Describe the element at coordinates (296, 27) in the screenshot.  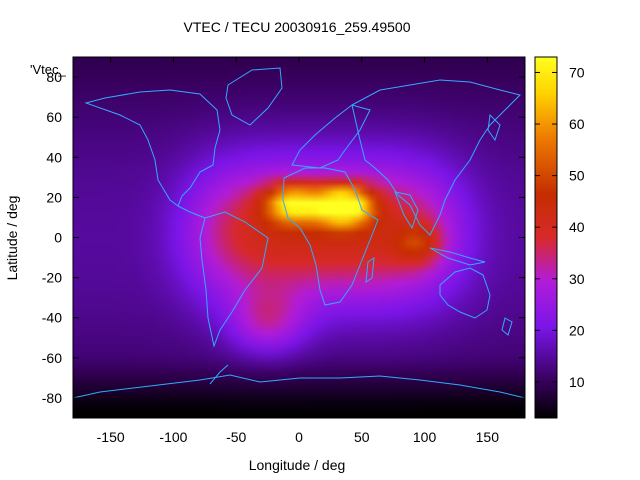
I see `chart-title: VTEC / TECU 20030916_259.49500` at that location.